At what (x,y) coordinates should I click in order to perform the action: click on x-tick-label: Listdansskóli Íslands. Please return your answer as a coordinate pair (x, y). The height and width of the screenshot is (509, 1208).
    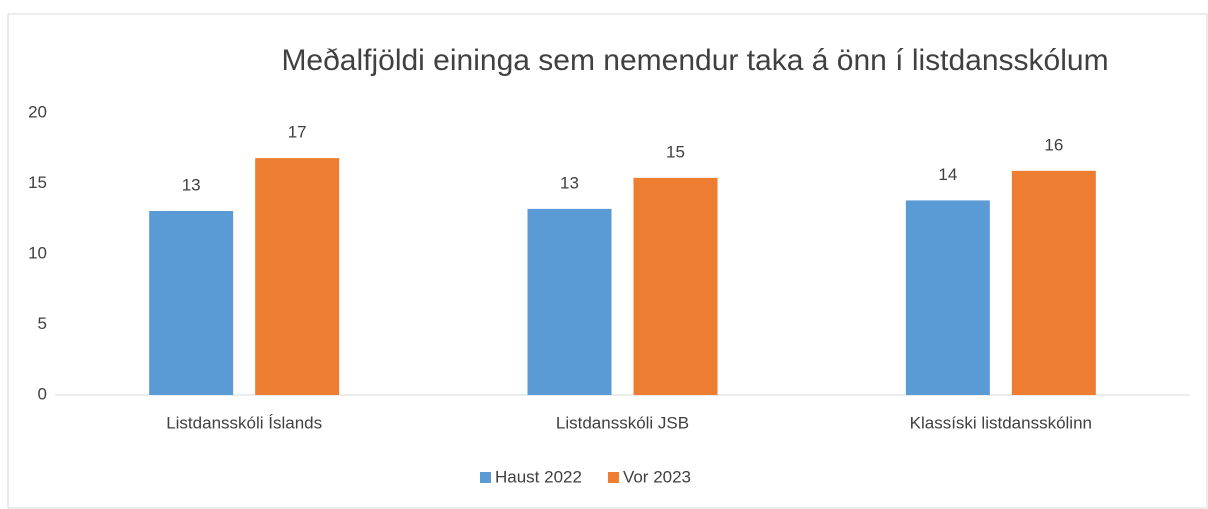
    Looking at the image, I should click on (244, 422).